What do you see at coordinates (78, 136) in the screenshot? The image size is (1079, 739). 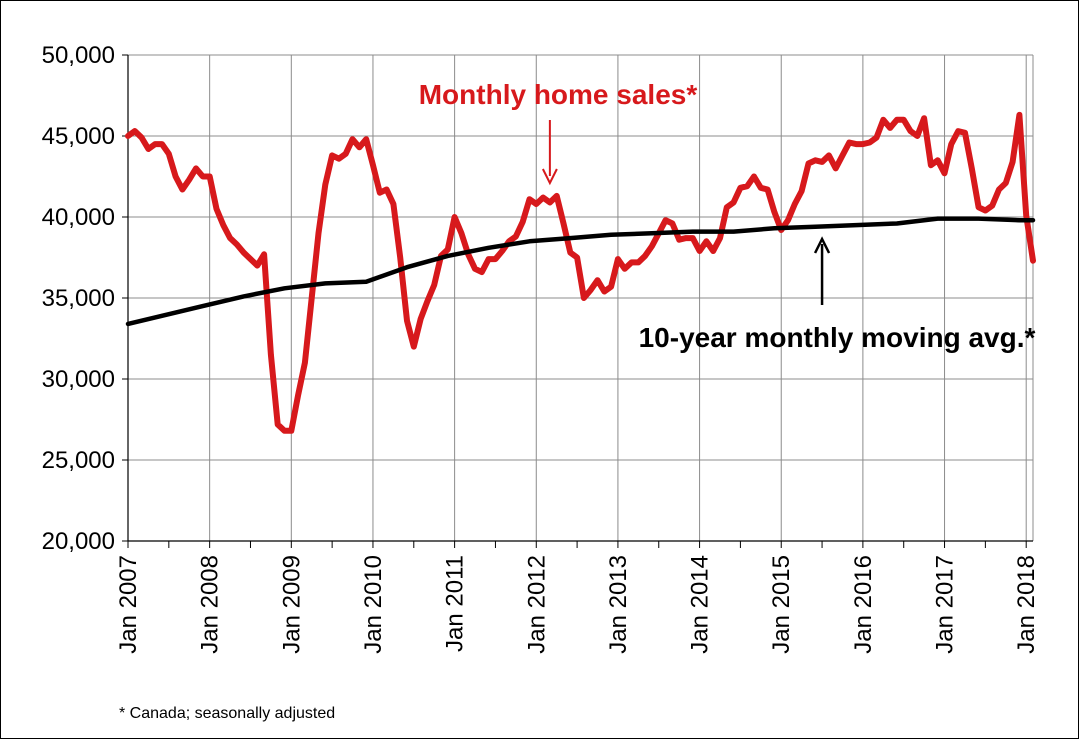 I see `y-tick-label: 45,000` at bounding box center [78, 136].